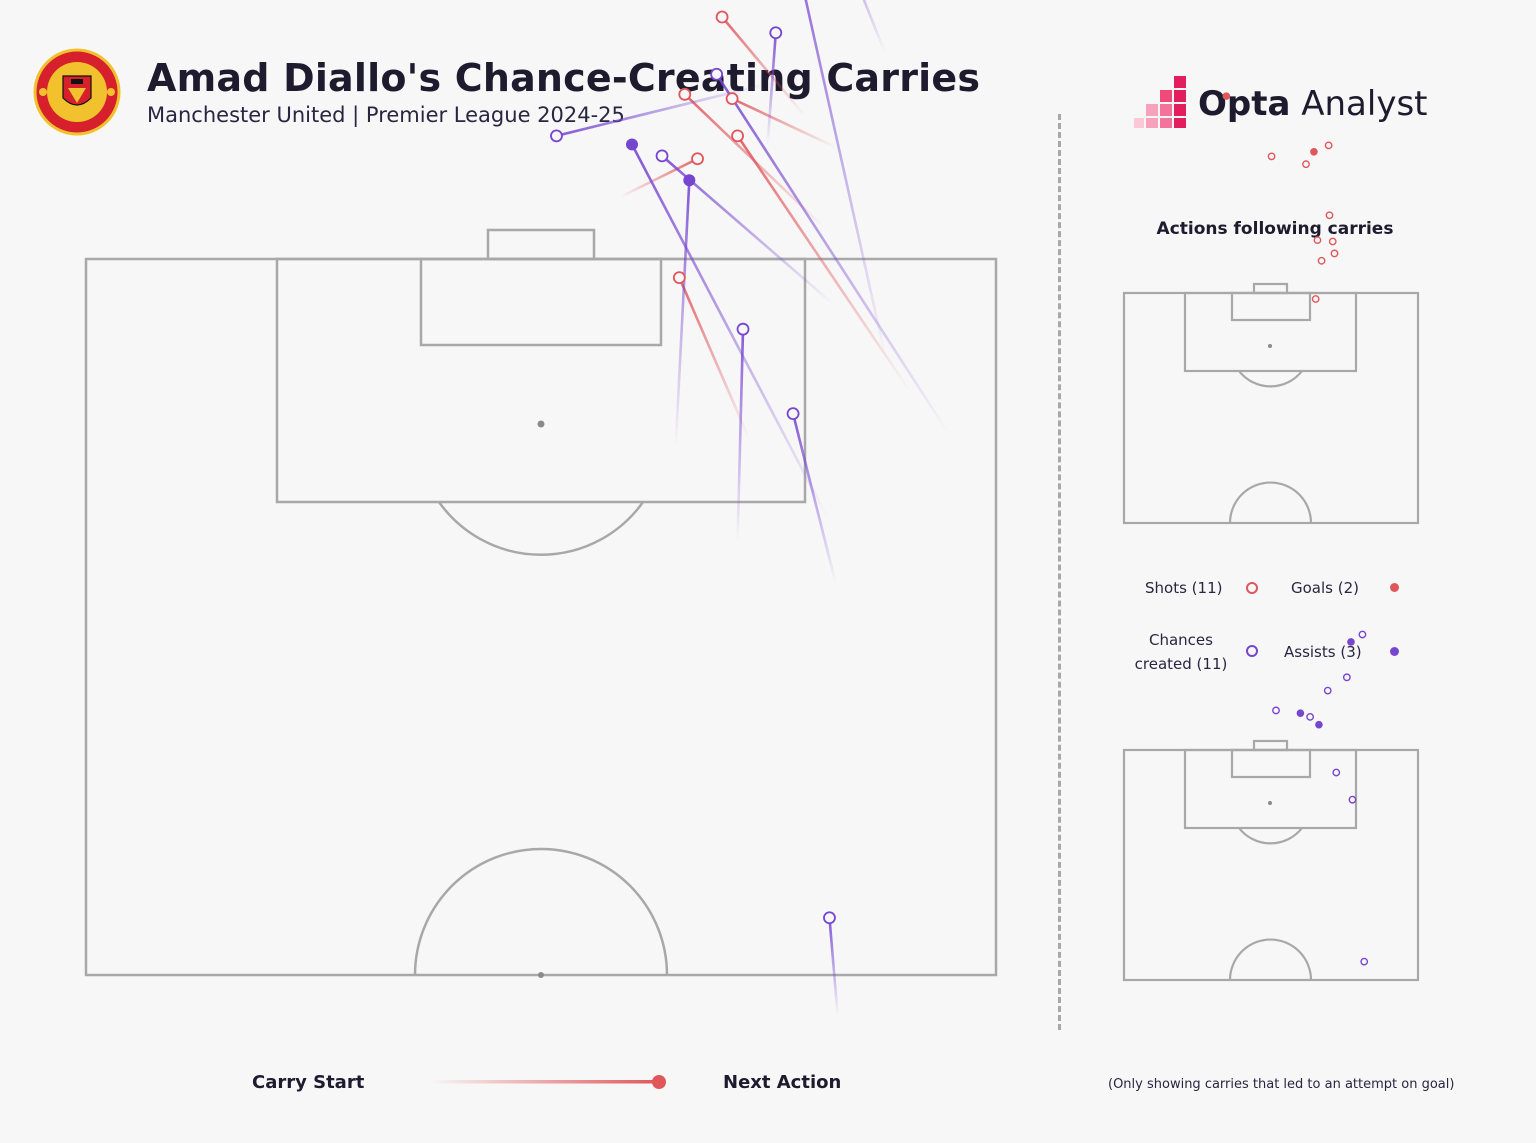 This screenshot has width=1536, height=1143. What do you see at coordinates (541, 975) in the screenshot?
I see `centre-spot` at bounding box center [541, 975].